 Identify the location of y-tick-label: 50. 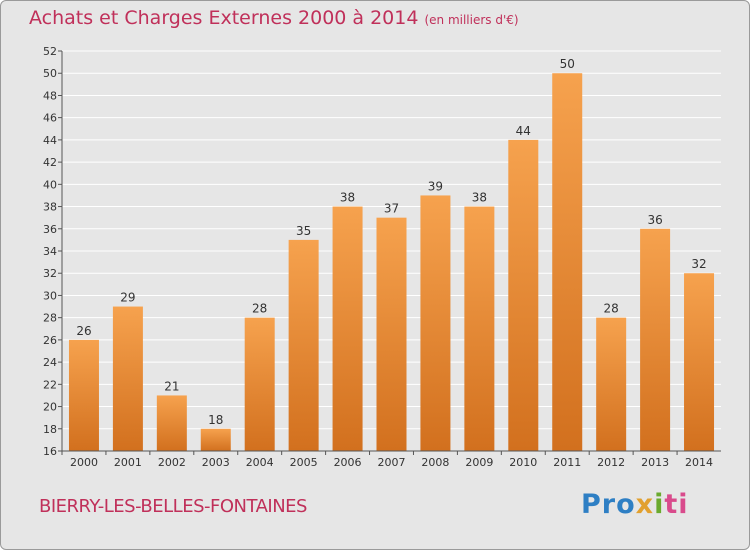
(50, 73).